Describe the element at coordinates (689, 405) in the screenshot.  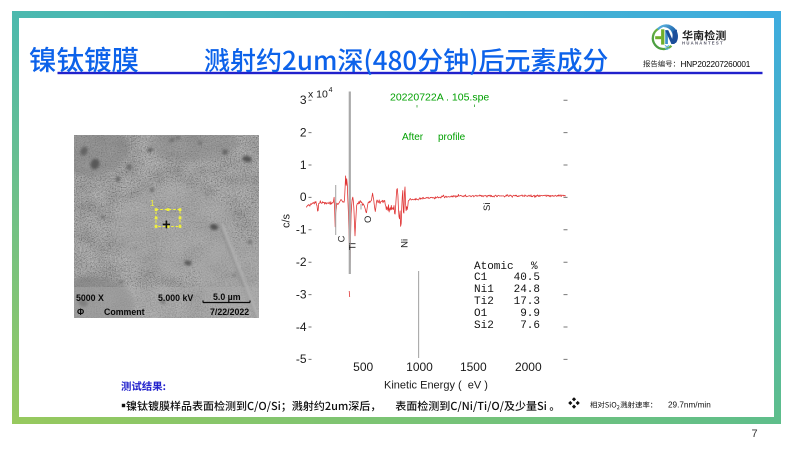
I see `svg-text: 29.7nm/min` at that location.